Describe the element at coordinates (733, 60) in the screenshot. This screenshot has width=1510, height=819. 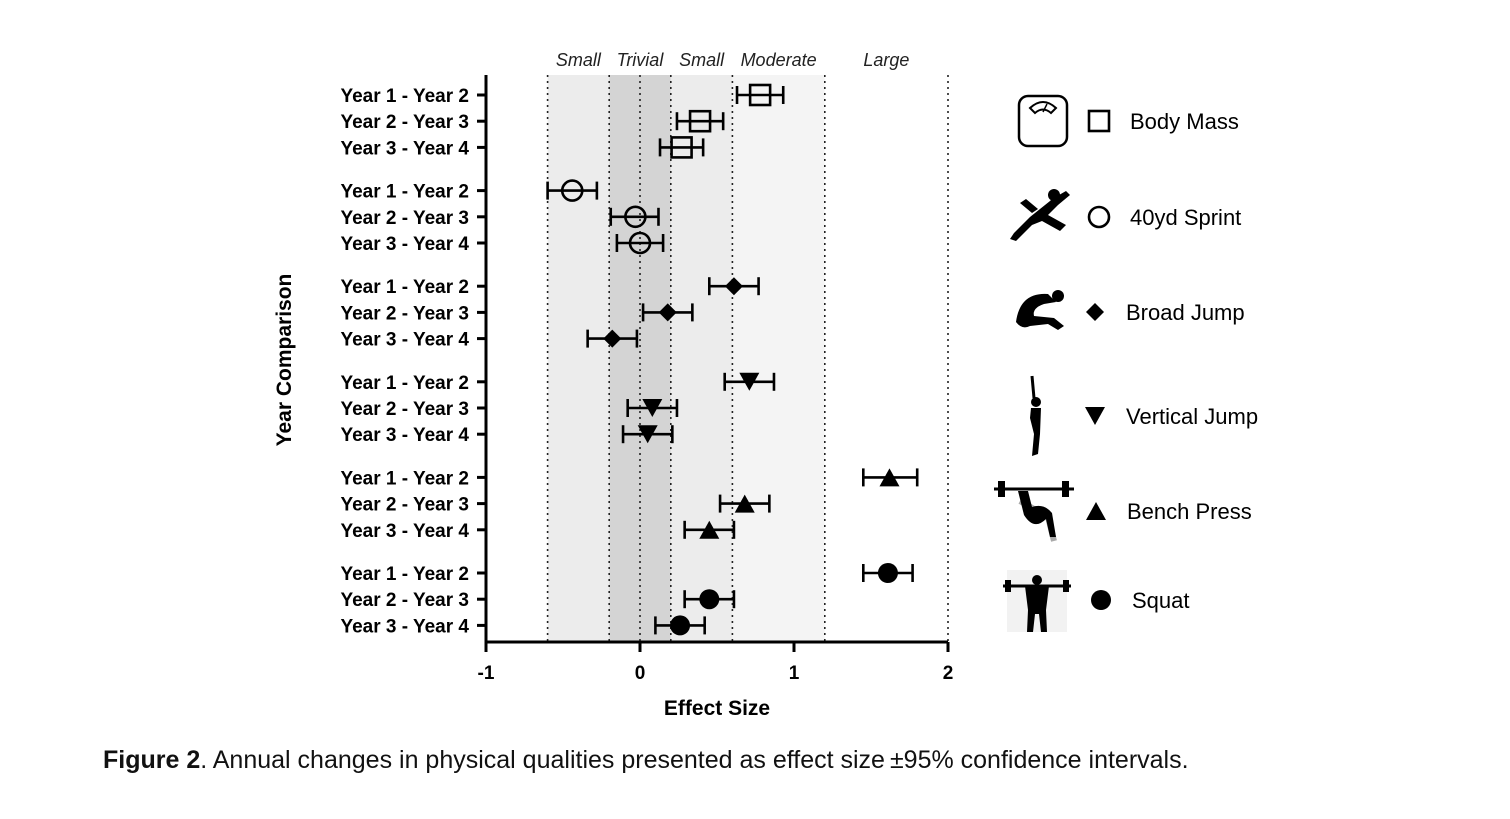
I see `zone-labels: Small Trivial Small Moderate Large` at that location.